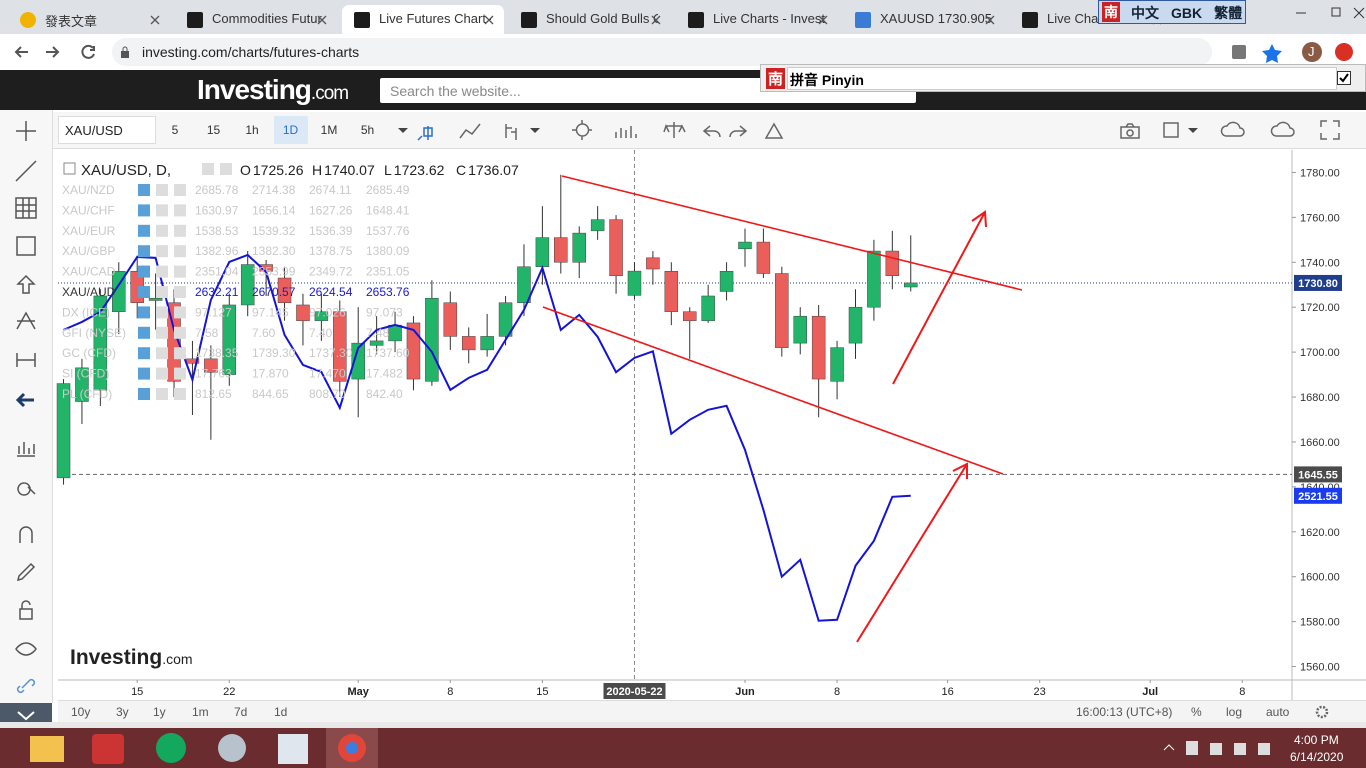  Describe the element at coordinates (273, 90) in the screenshot. I see `site-logo: Investing.com` at that location.